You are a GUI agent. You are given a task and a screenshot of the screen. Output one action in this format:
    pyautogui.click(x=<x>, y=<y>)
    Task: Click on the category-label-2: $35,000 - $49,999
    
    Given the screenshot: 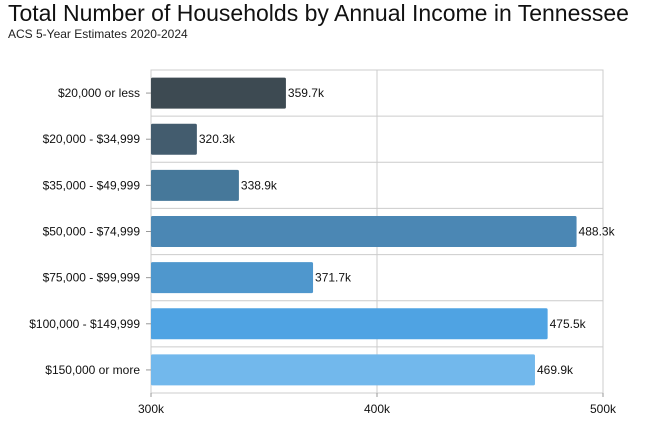 What is the action you would take?
    pyautogui.click(x=92, y=185)
    